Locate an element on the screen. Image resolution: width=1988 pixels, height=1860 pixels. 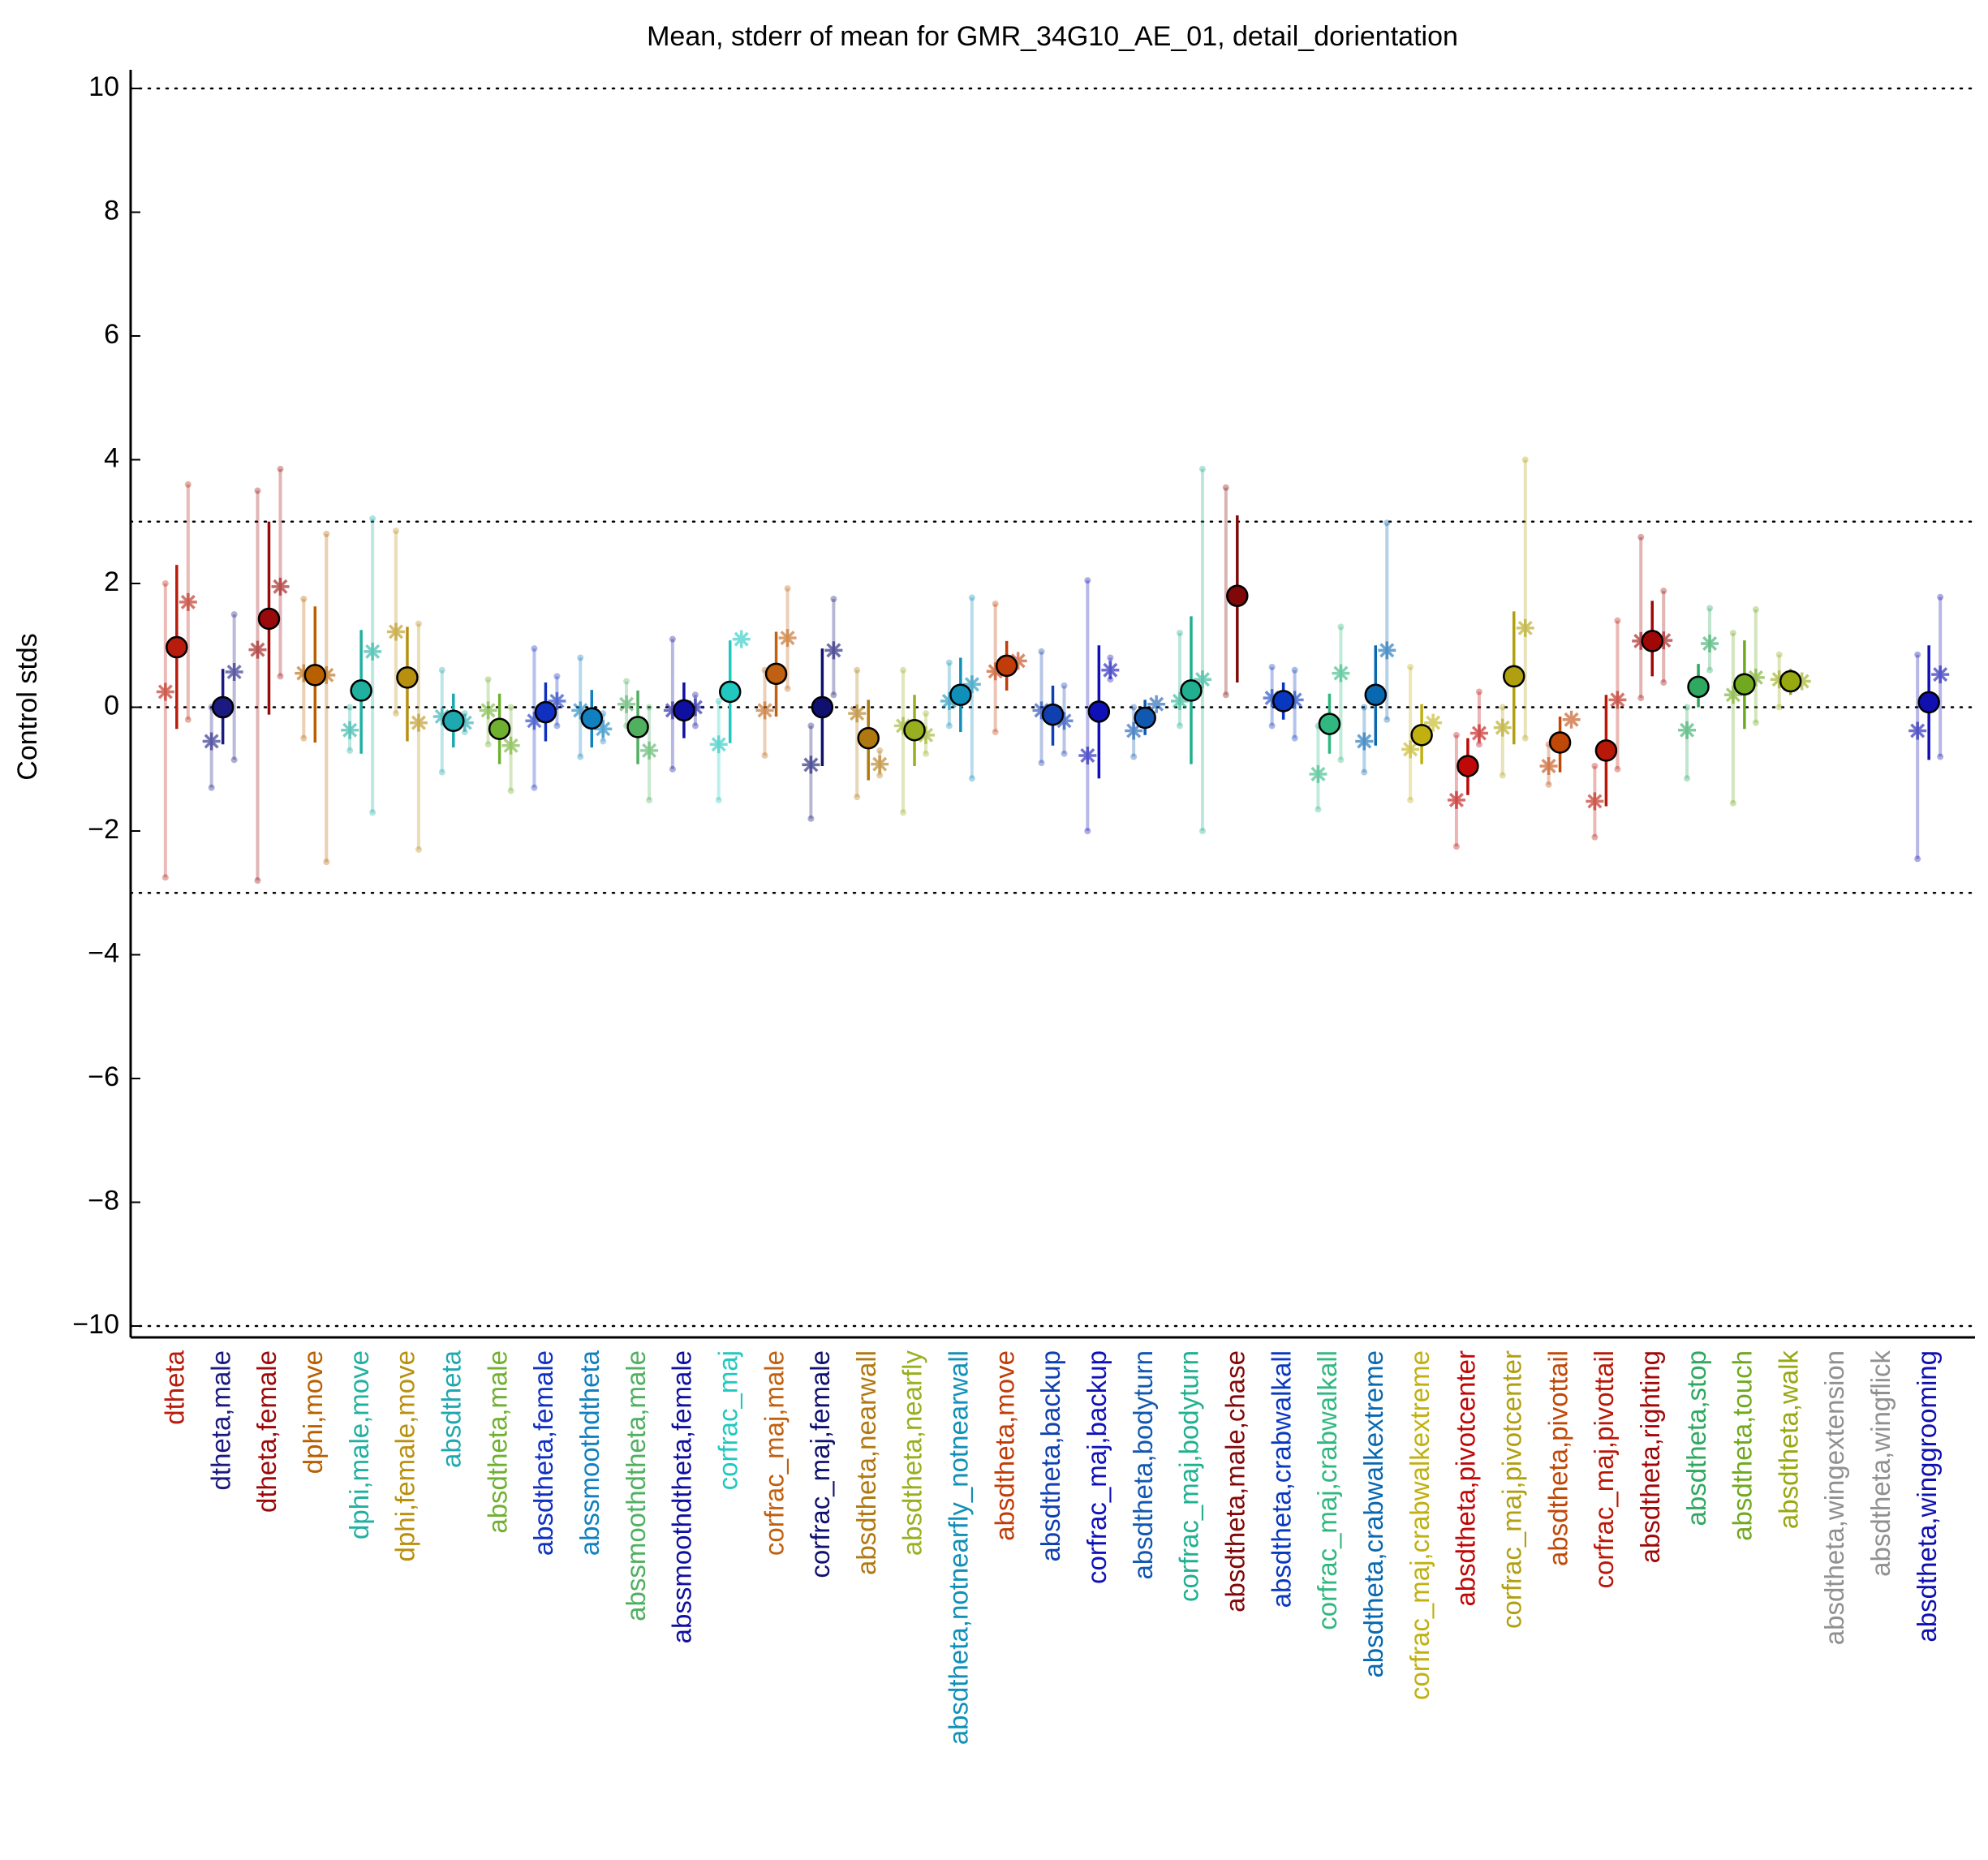
x-tick-label: absdtheta,winggrooming is located at coordinates (1927, 1496).